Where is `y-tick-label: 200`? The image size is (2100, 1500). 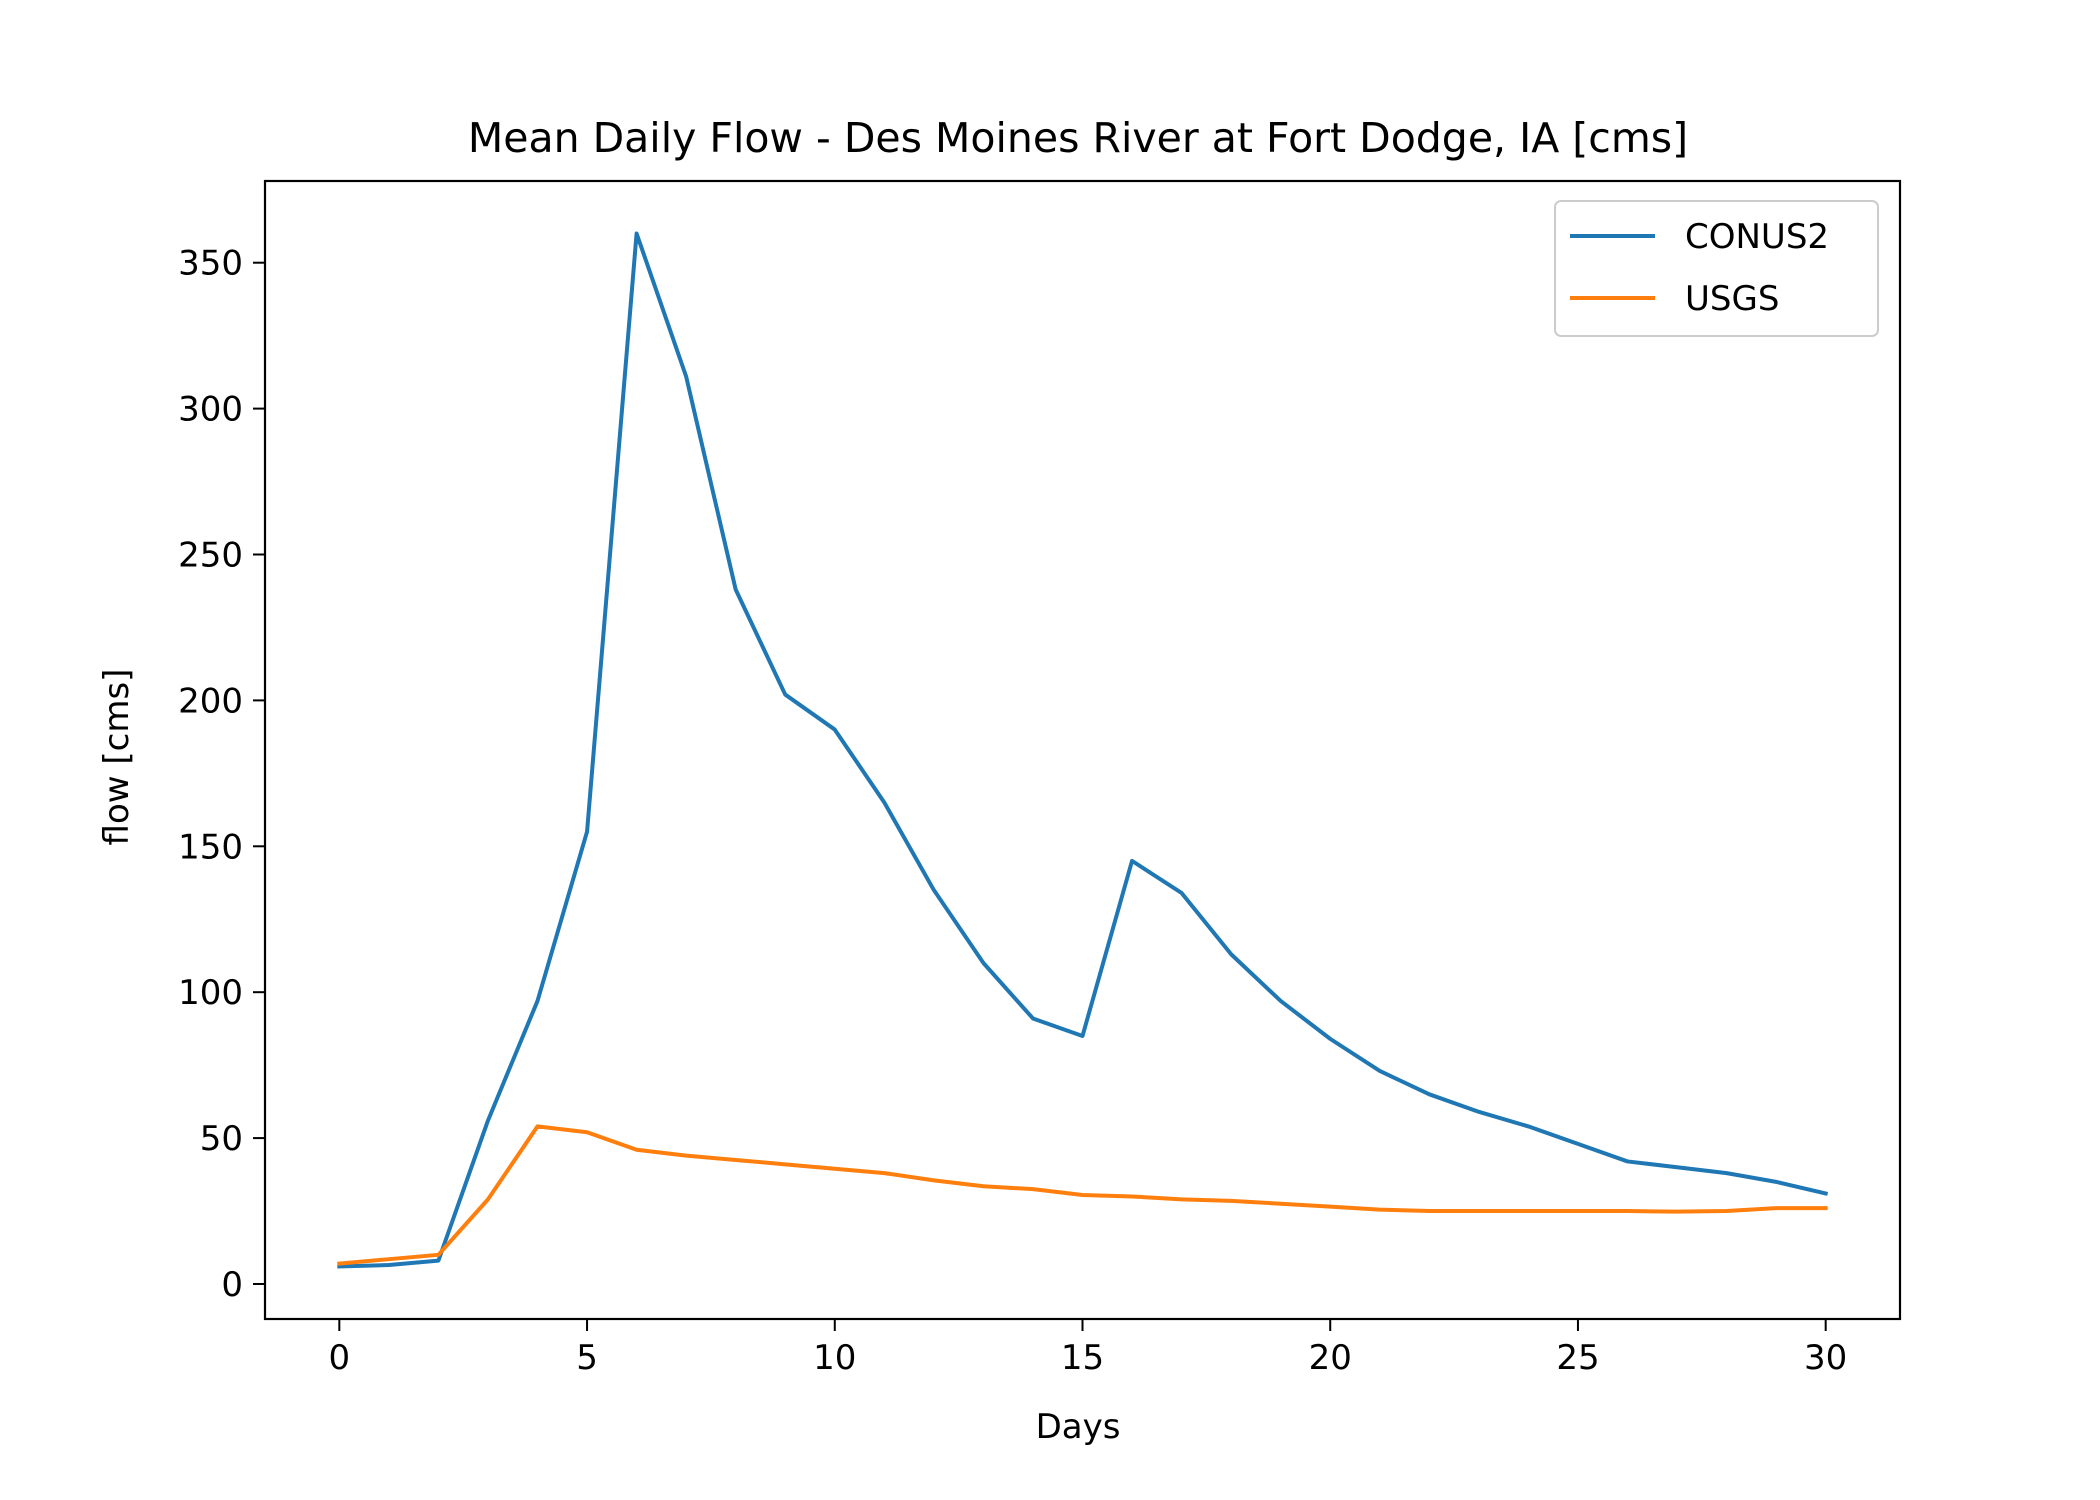
y-tick-label: 200 is located at coordinates (210, 701).